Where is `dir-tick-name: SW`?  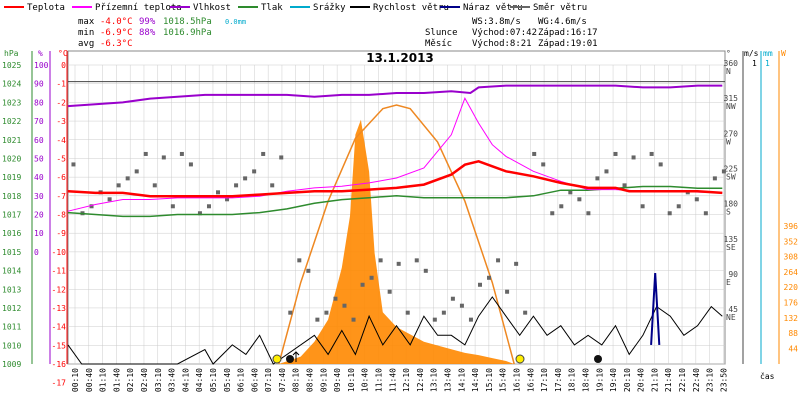 dir-tick-name: SW is located at coordinates (731, 177).